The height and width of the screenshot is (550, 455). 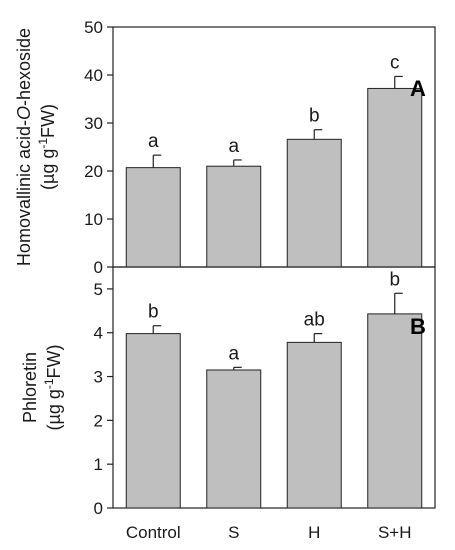 I want to click on y-axis-label: Homovallinic acid-O-hexoside(µg g-1FW), so click(x=36, y=147).